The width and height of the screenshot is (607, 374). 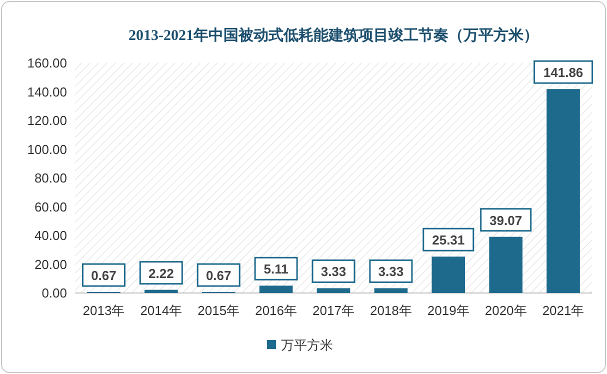 I want to click on x-tick-label: 2013年, so click(x=103, y=310).